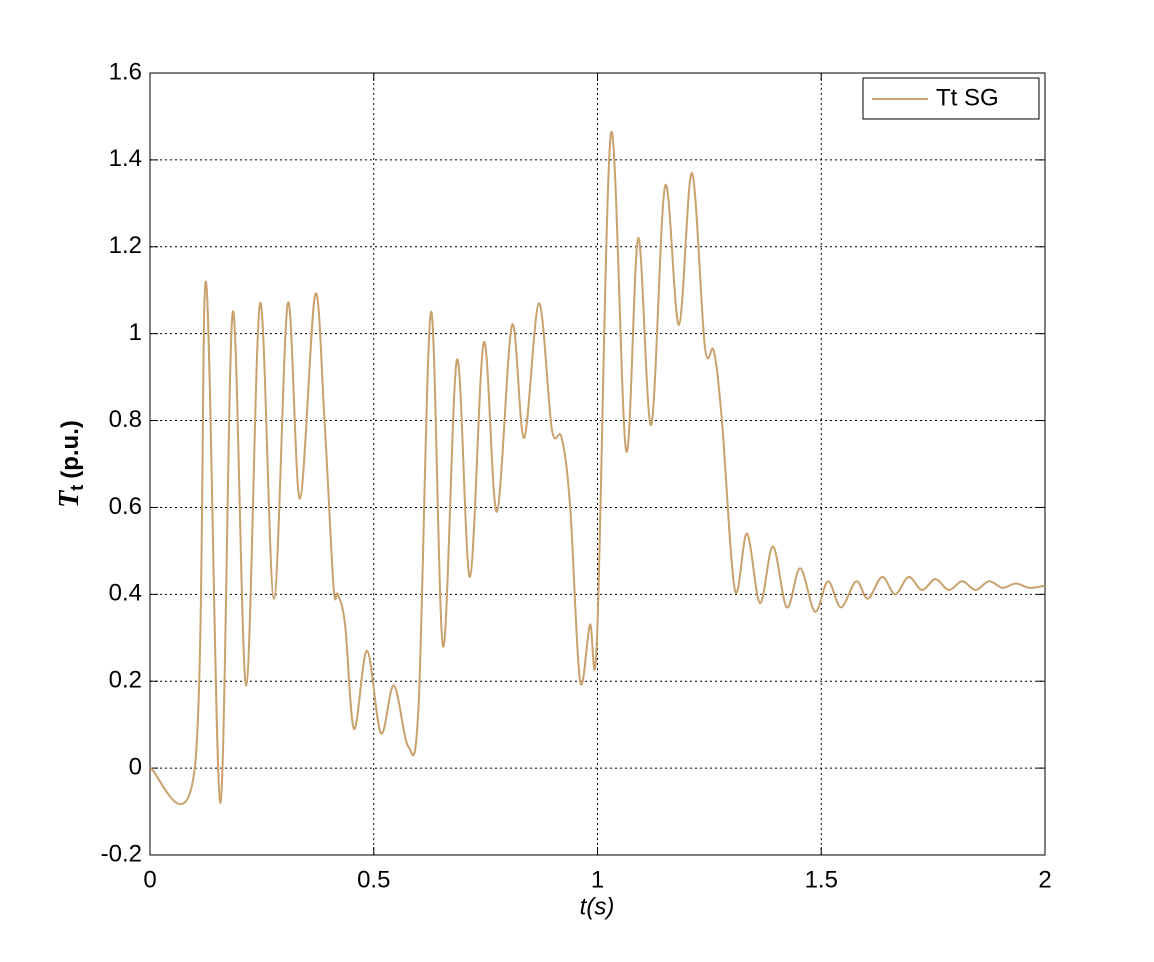 The image size is (1154, 962). Describe the element at coordinates (597, 879) in the screenshot. I see `x-tick-label: 1` at that location.